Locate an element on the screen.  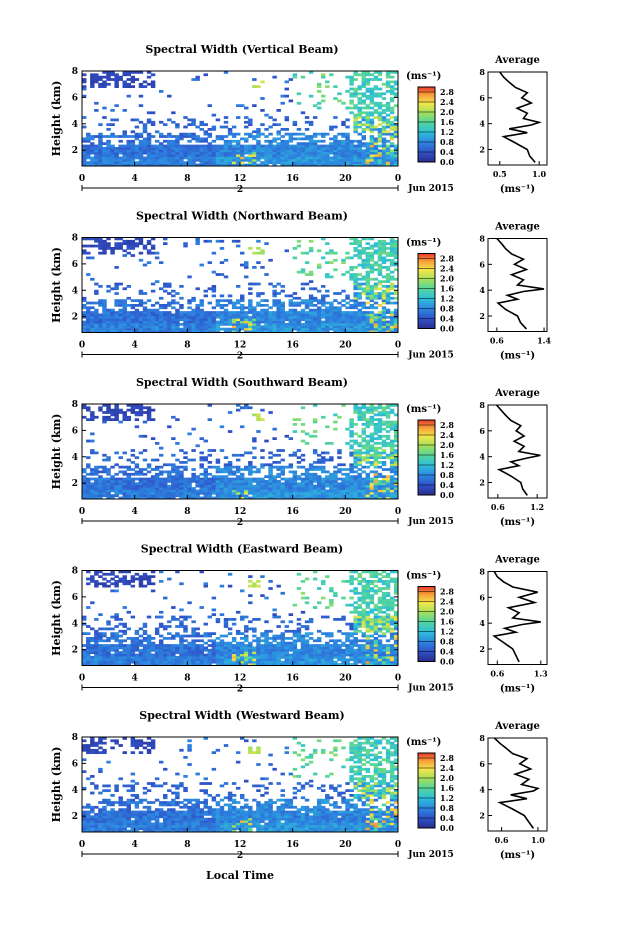
average-x-tick-label: 1.4 is located at coordinates (544, 341).